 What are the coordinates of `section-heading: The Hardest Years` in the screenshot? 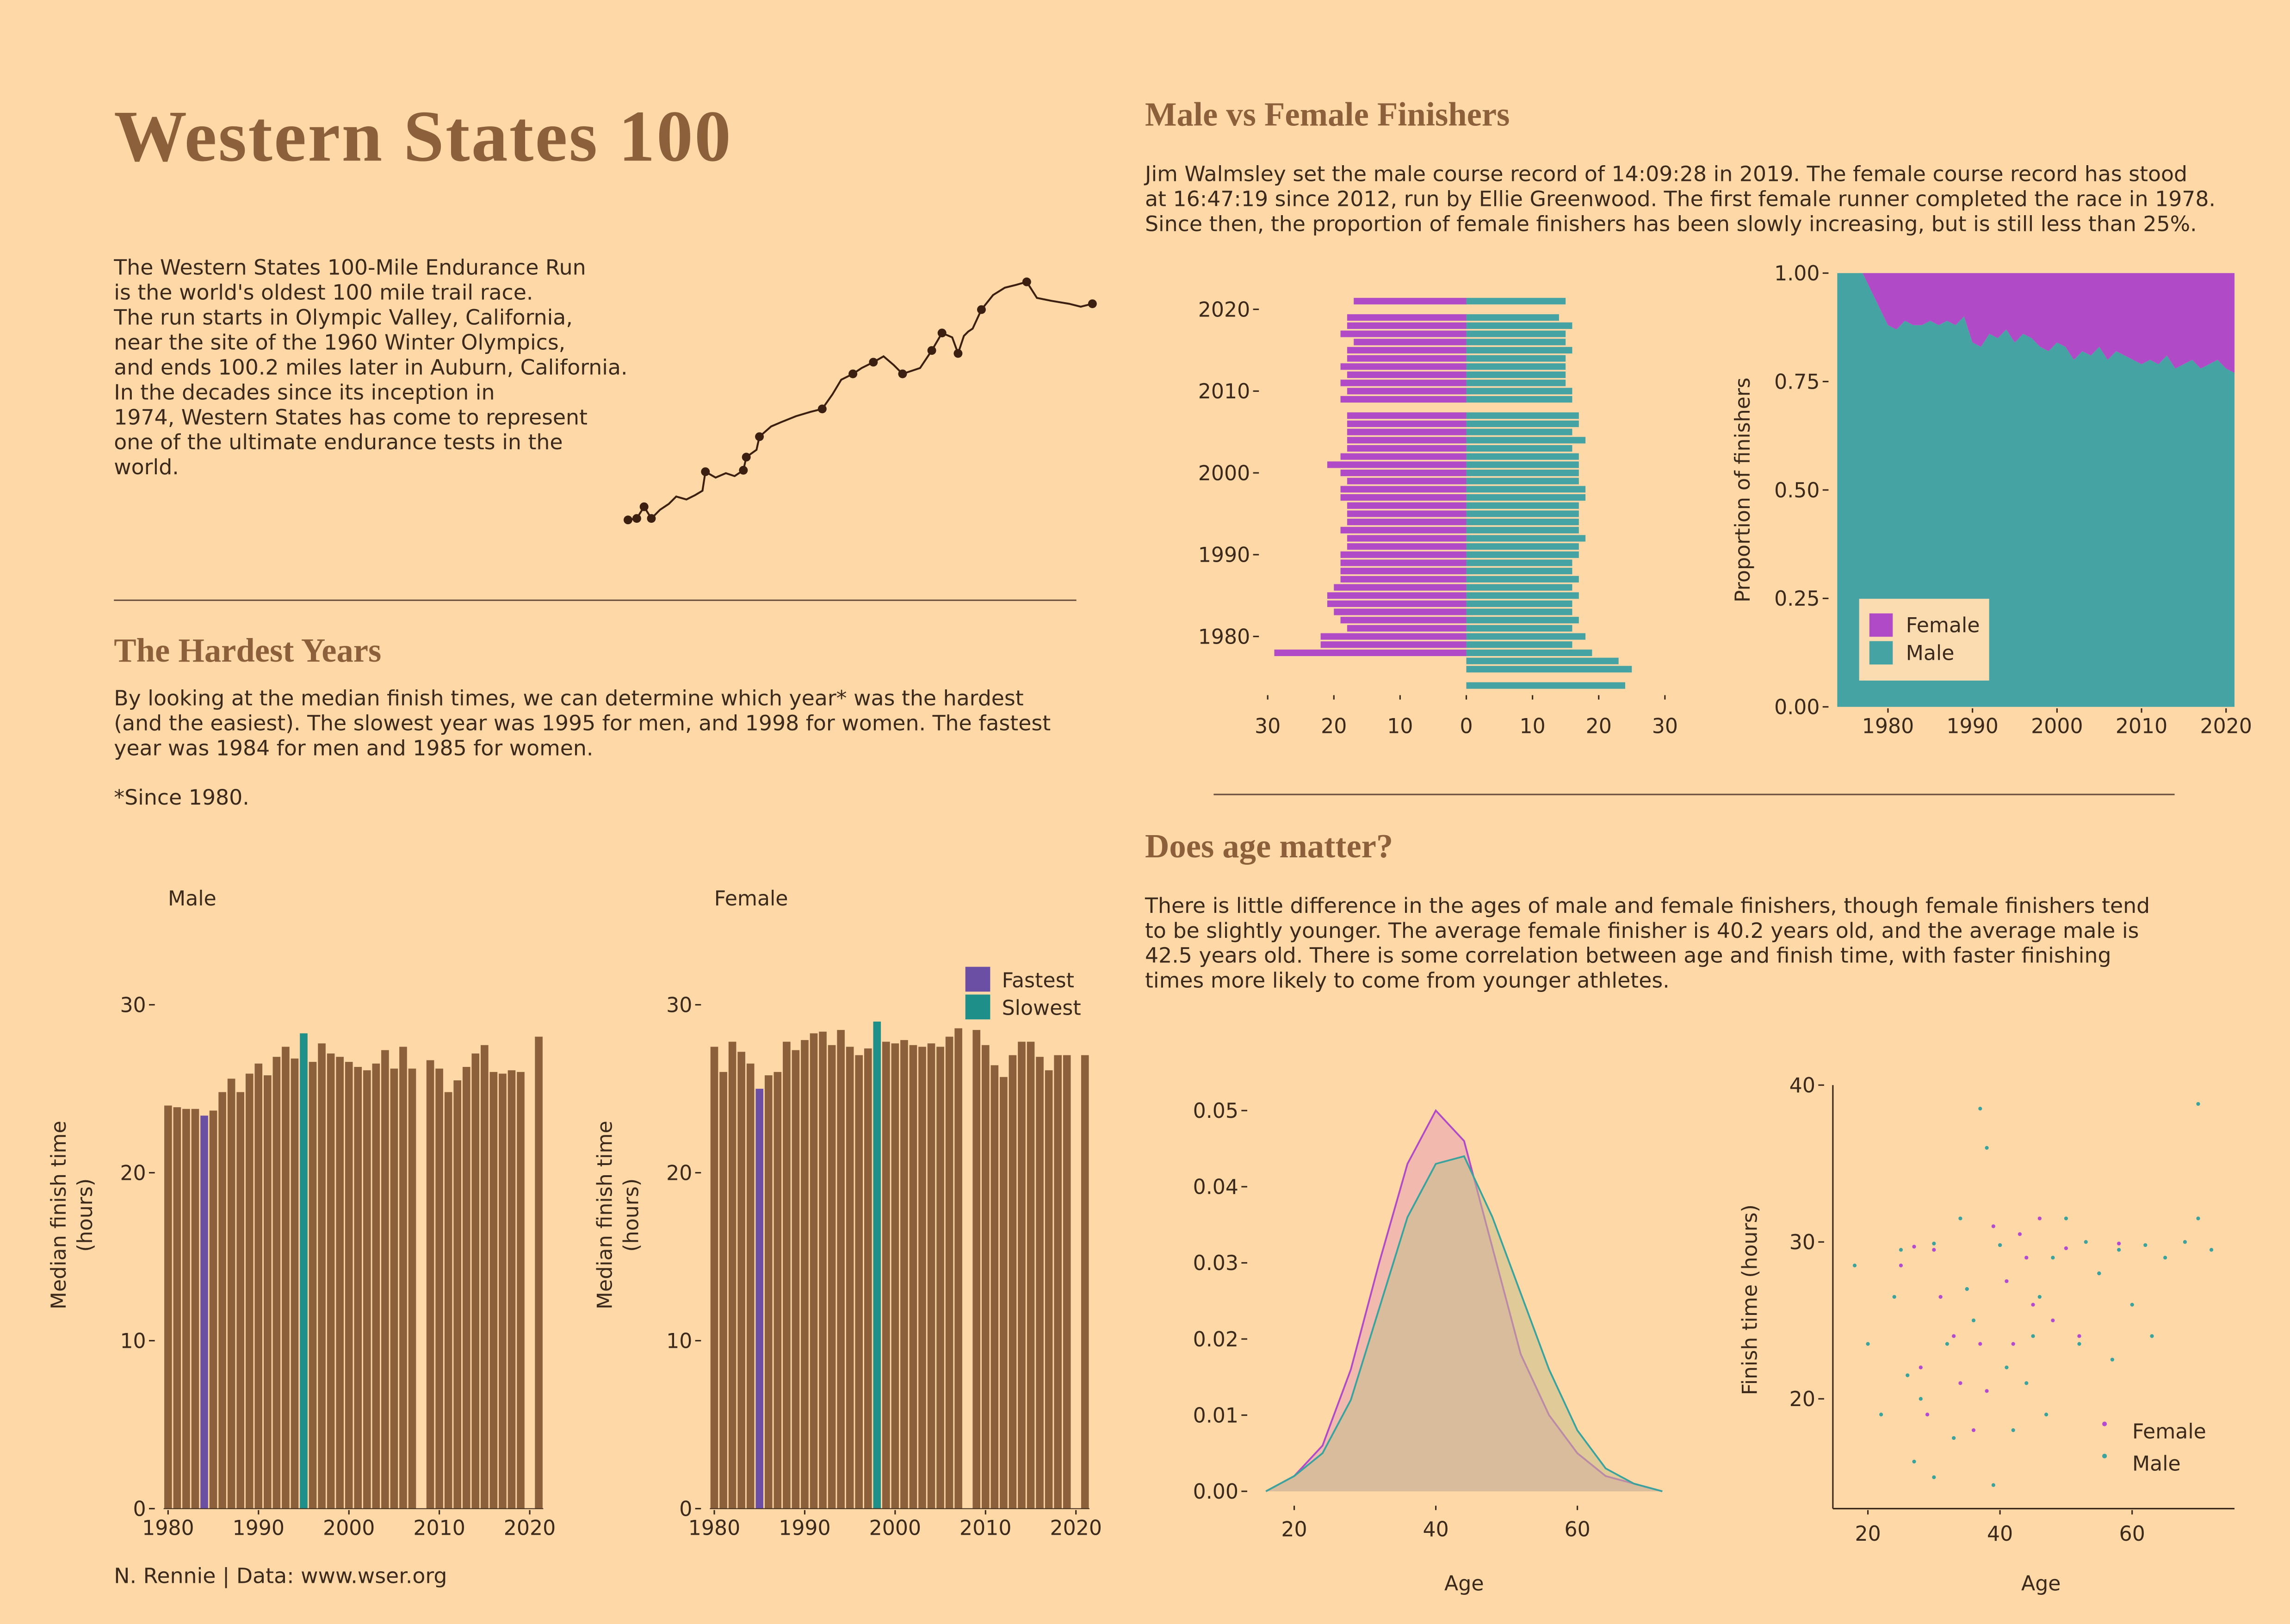 It's located at (247, 650).